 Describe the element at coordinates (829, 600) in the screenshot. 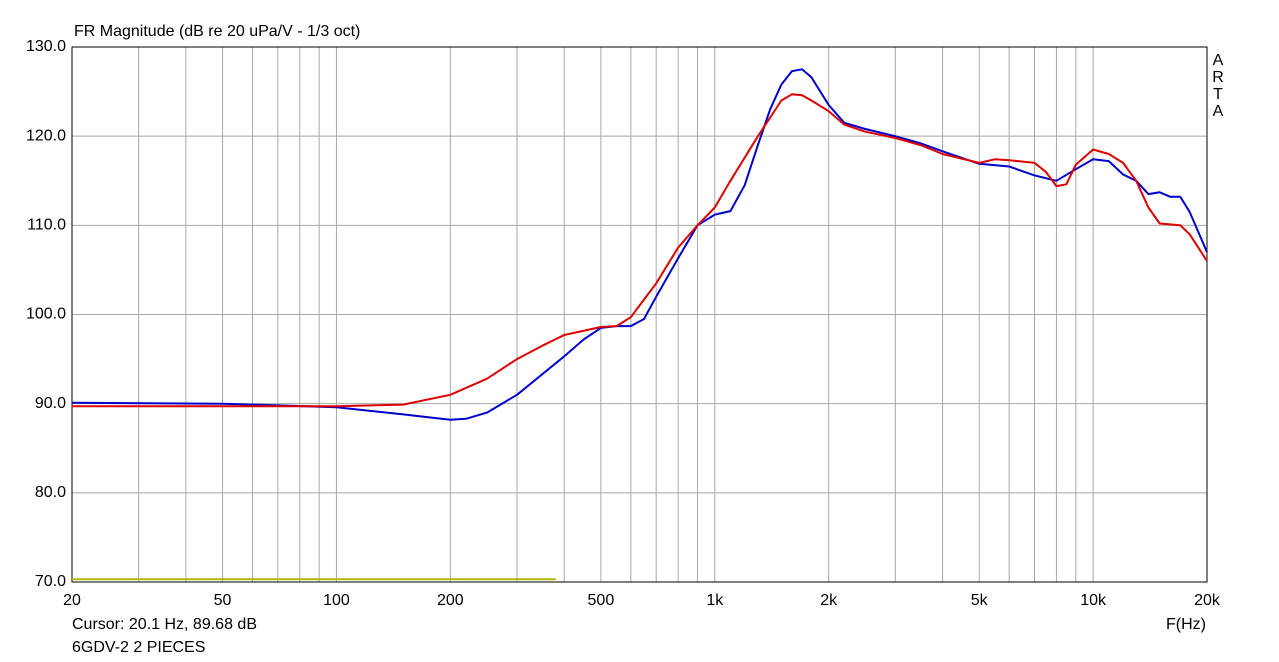

I see `x-tick-label: 2k` at that location.